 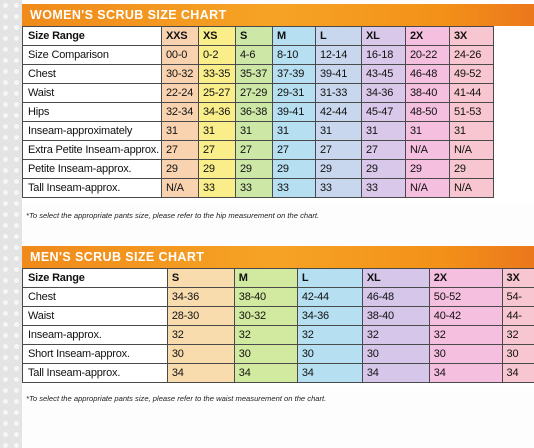 What do you see at coordinates (95, 354) in the screenshot?
I see `mens-row-label: Short Inseam-approx.` at bounding box center [95, 354].